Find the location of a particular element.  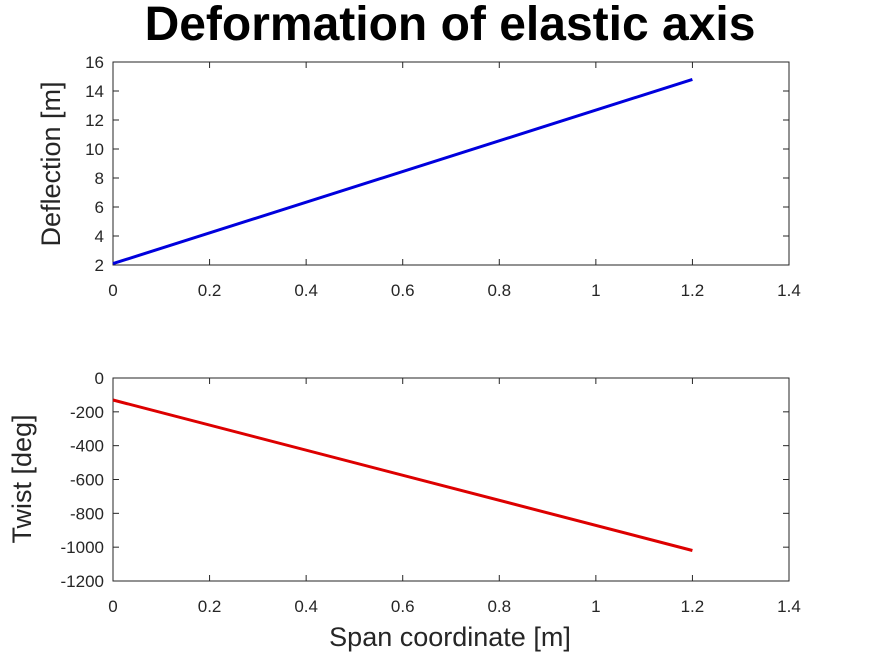

deflection-x-tick-label: 1.4 is located at coordinates (789, 290).